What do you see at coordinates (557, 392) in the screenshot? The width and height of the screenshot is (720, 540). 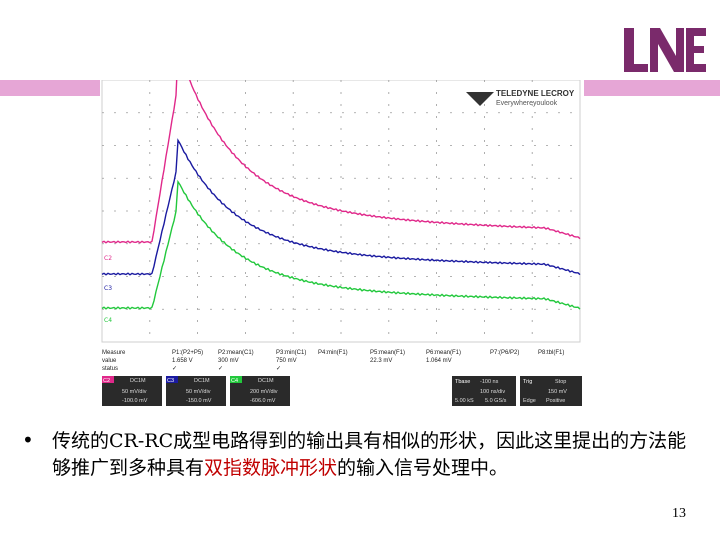 I see `svg-text: 150 mV` at bounding box center [557, 392].